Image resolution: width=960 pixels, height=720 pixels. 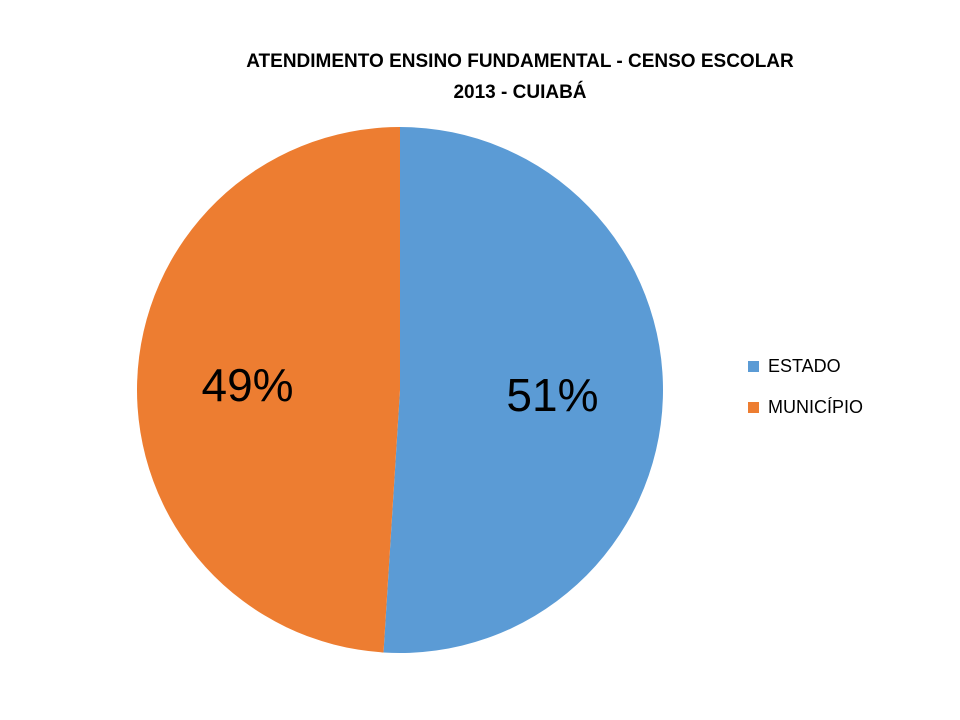 I want to click on legend-swatch-municipio, so click(x=753, y=407).